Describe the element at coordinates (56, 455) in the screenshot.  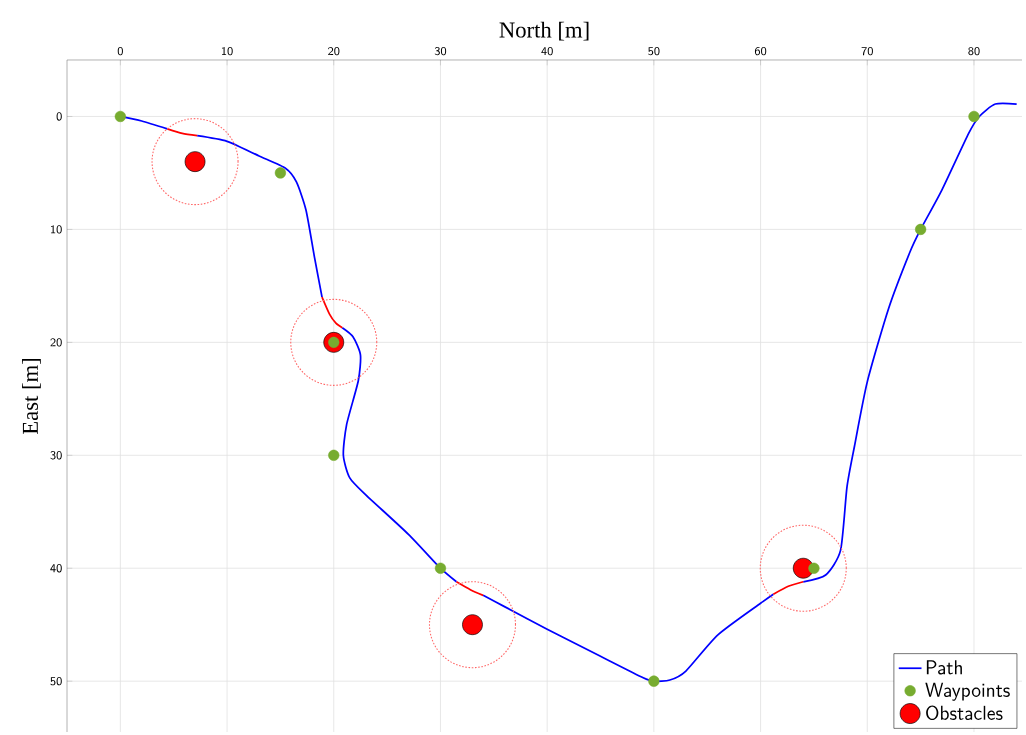
I see `y-tick-label: 30` at that location.